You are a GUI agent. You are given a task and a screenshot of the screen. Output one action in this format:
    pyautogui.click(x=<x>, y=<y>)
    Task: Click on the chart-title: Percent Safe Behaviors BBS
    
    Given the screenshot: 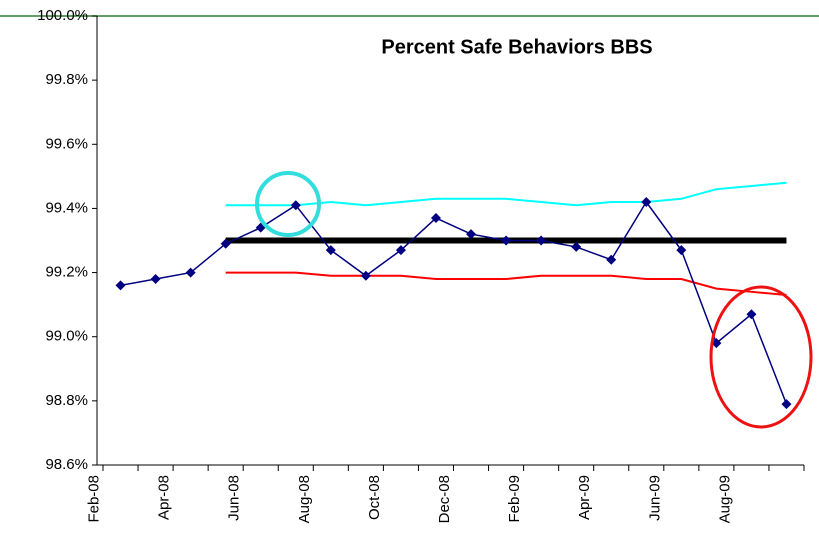 What is the action you would take?
    pyautogui.click(x=516, y=47)
    